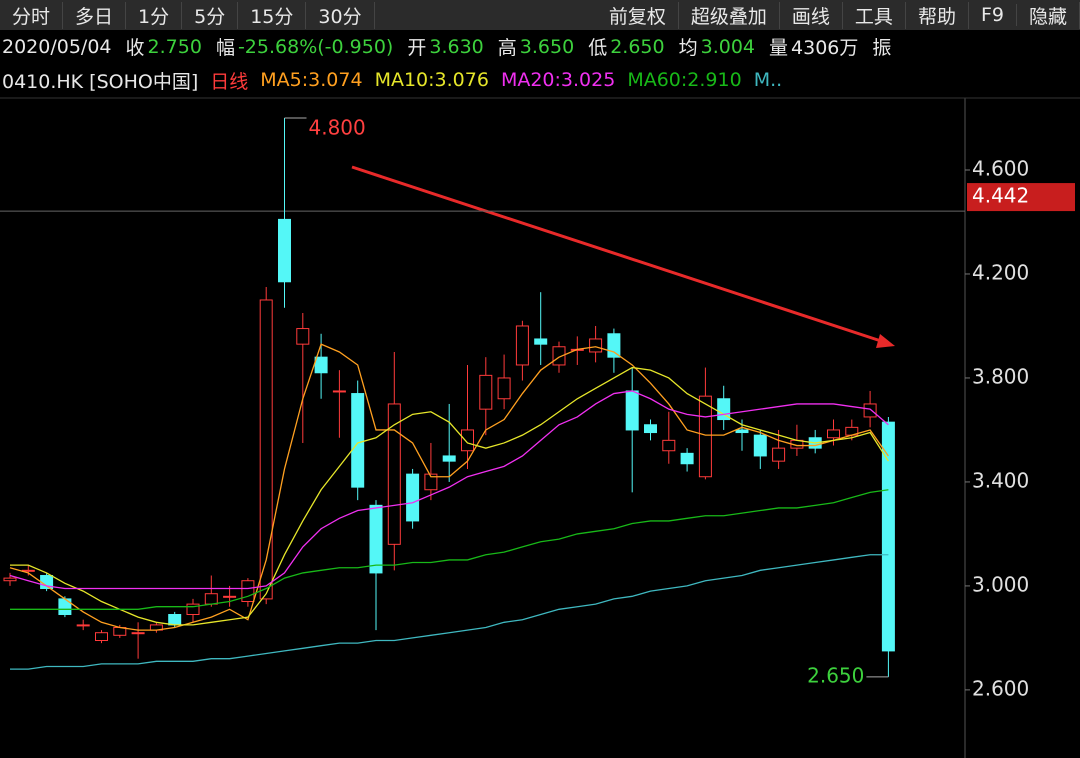  What do you see at coordinates (100, 81) in the screenshot?
I see `stock-title: 0410.HK [SOHO中国]` at bounding box center [100, 81].